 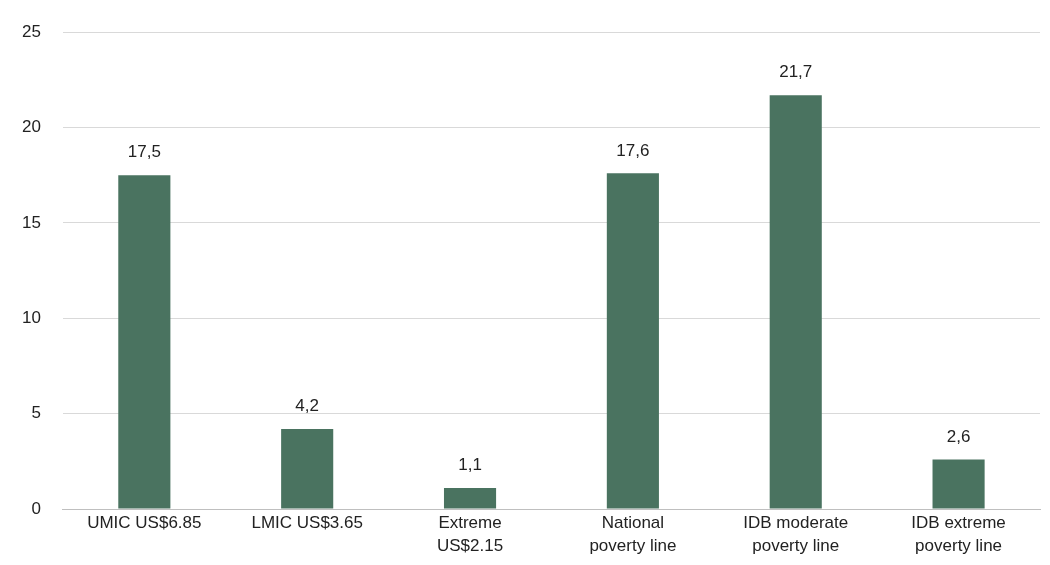 I want to click on x-tick-label: LMIC US$3.65, so click(x=307, y=523).